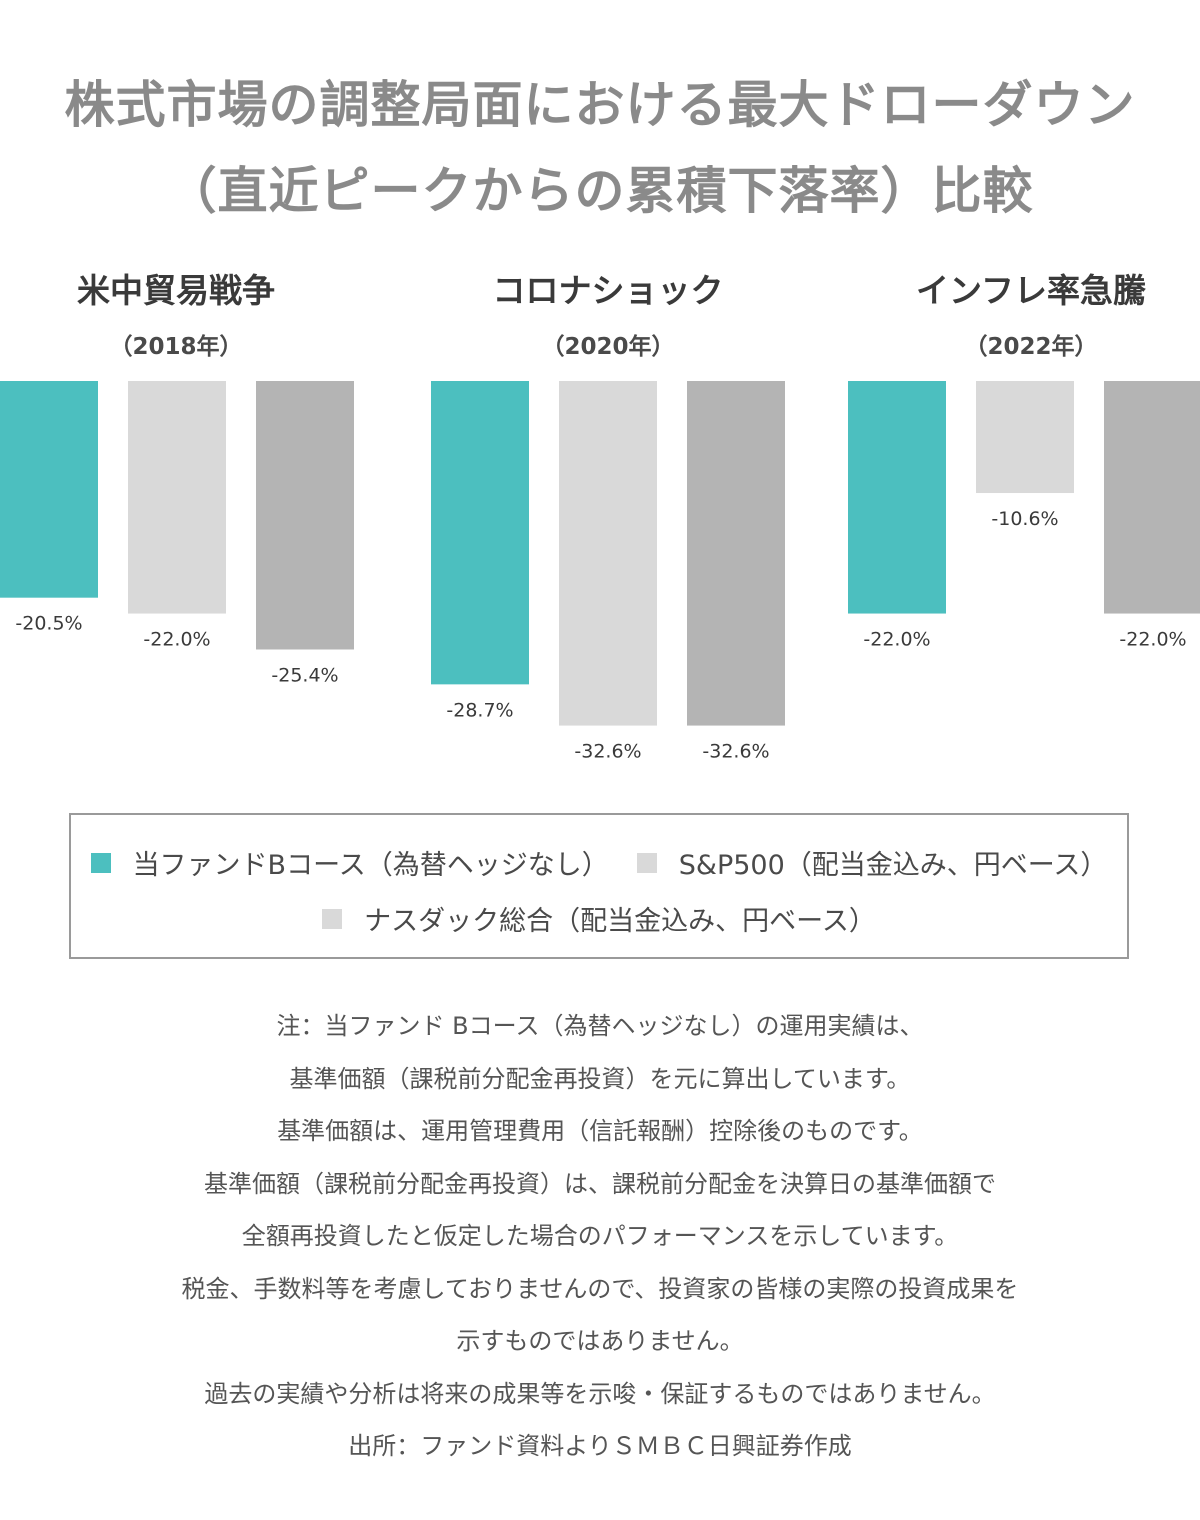 This screenshot has width=1200, height=1520. Describe the element at coordinates (1024, 519) in the screenshot. I see `data-label: -10.6%` at that location.